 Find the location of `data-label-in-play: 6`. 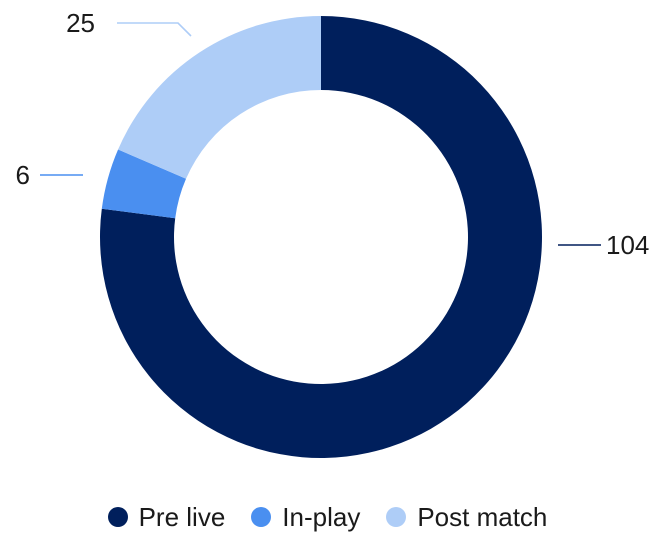

data-label-in-play: 6 is located at coordinates (23, 175).